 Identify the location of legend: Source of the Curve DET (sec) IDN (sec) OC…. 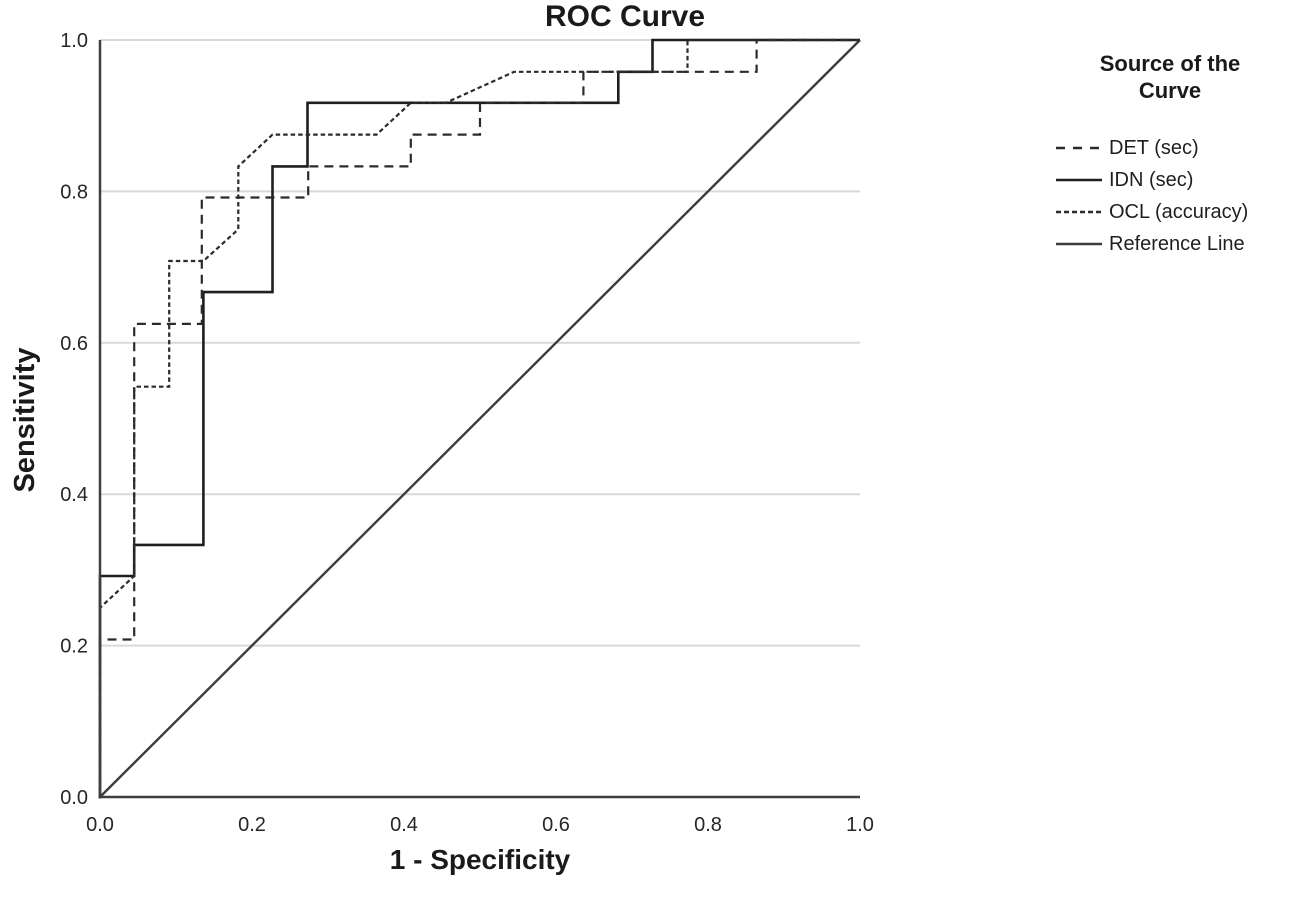
(1170, 155).